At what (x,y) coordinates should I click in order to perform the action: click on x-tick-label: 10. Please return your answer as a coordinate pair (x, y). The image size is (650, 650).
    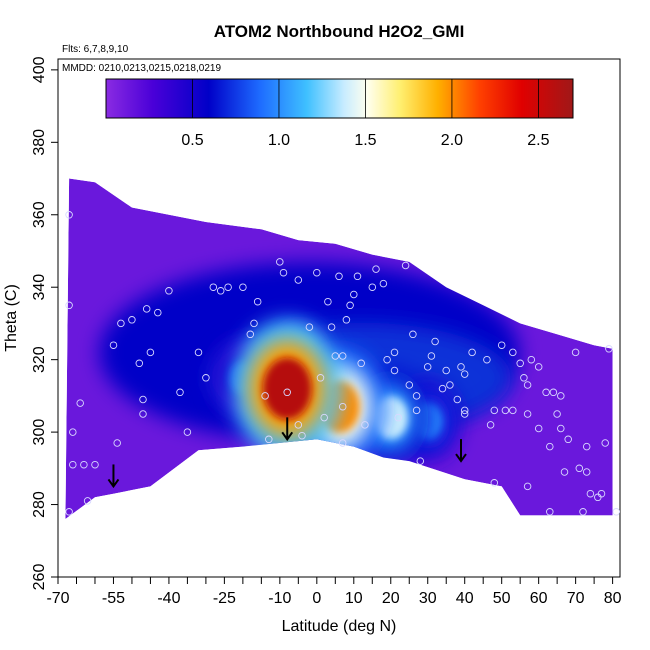
    Looking at the image, I should click on (354, 598).